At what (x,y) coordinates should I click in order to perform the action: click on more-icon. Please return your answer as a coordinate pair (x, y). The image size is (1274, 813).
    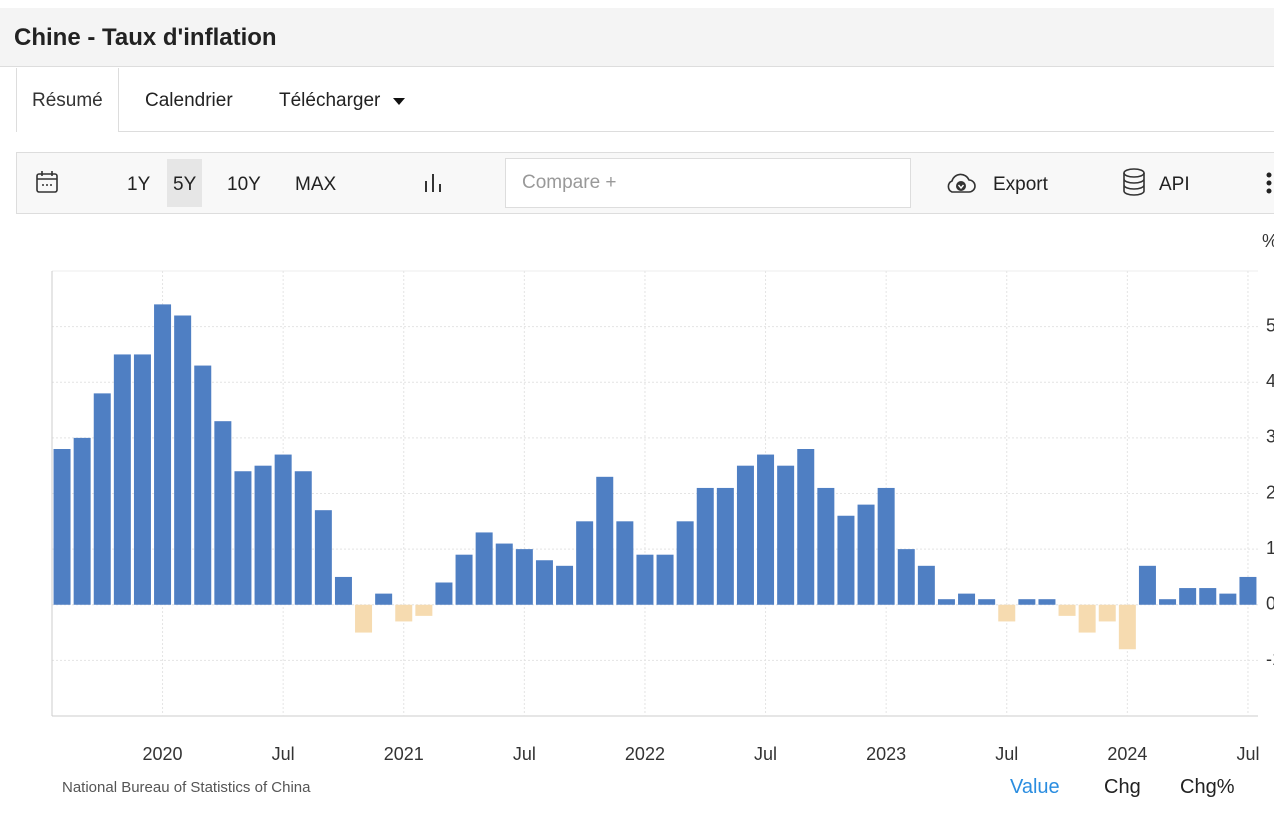
    Looking at the image, I should click on (1268, 183).